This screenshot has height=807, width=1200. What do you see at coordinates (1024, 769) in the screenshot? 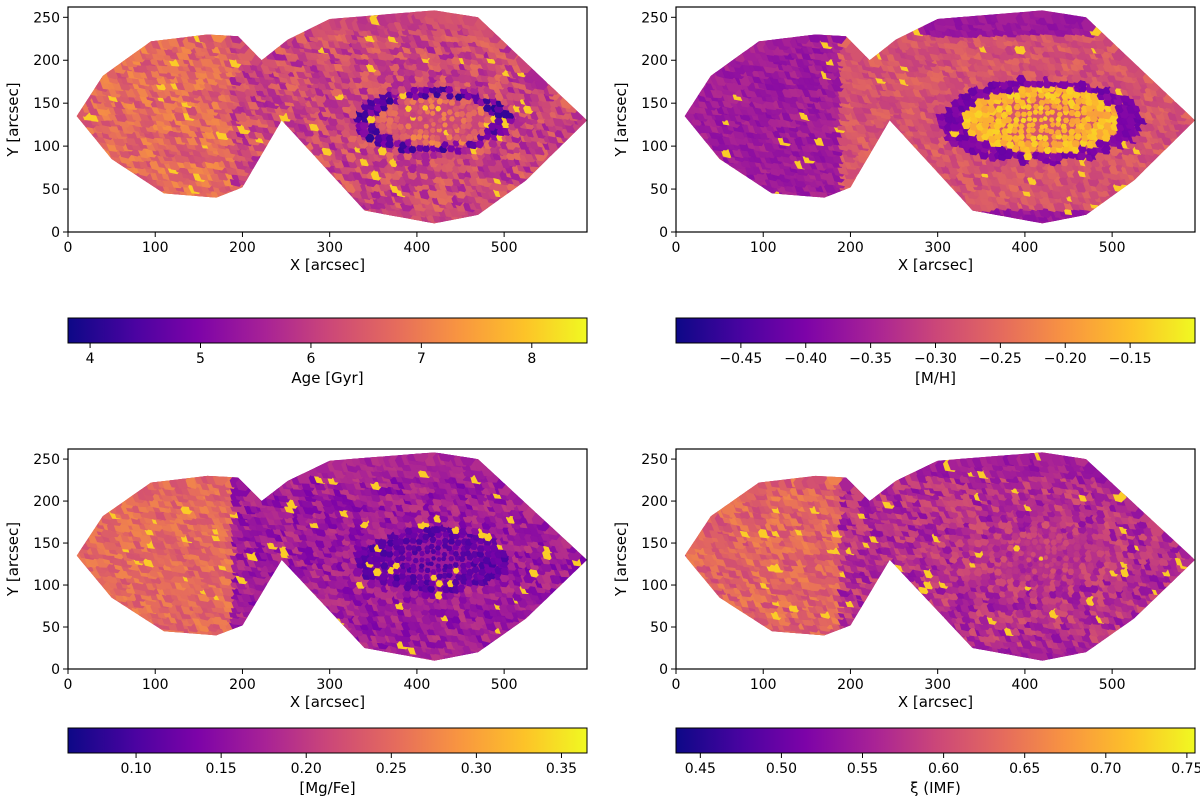
I see `colorbar-tick-label: 0.65` at bounding box center [1024, 769].